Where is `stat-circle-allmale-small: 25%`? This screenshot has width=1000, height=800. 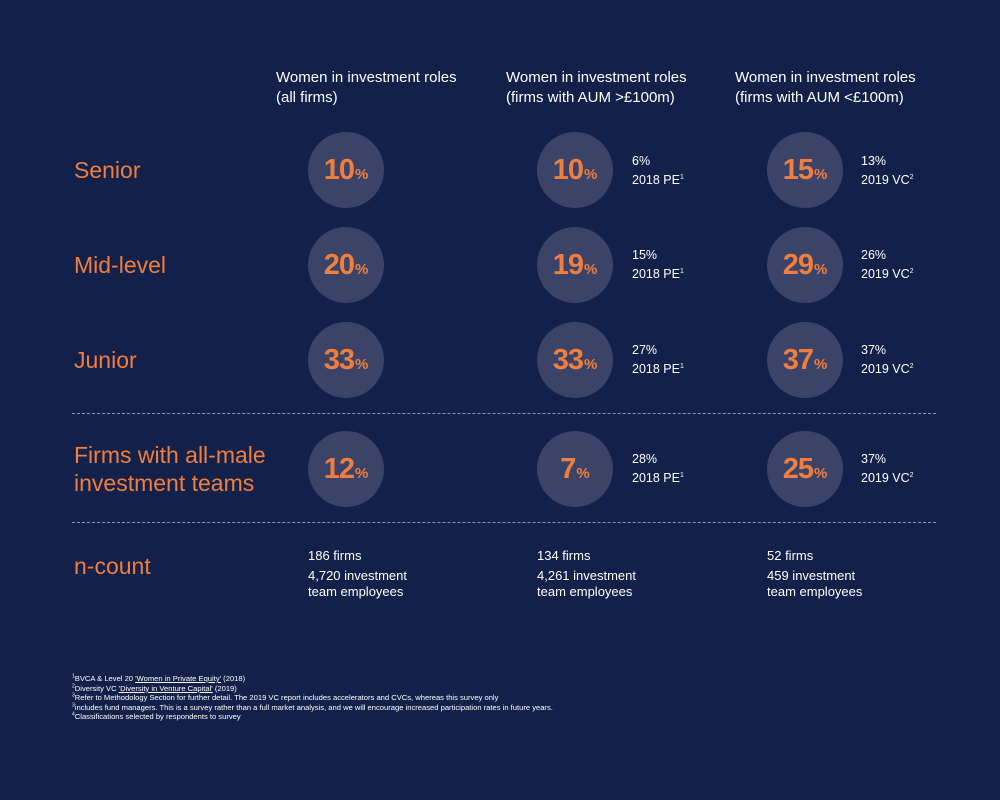
stat-circle-allmale-small: 25% is located at coordinates (805, 469).